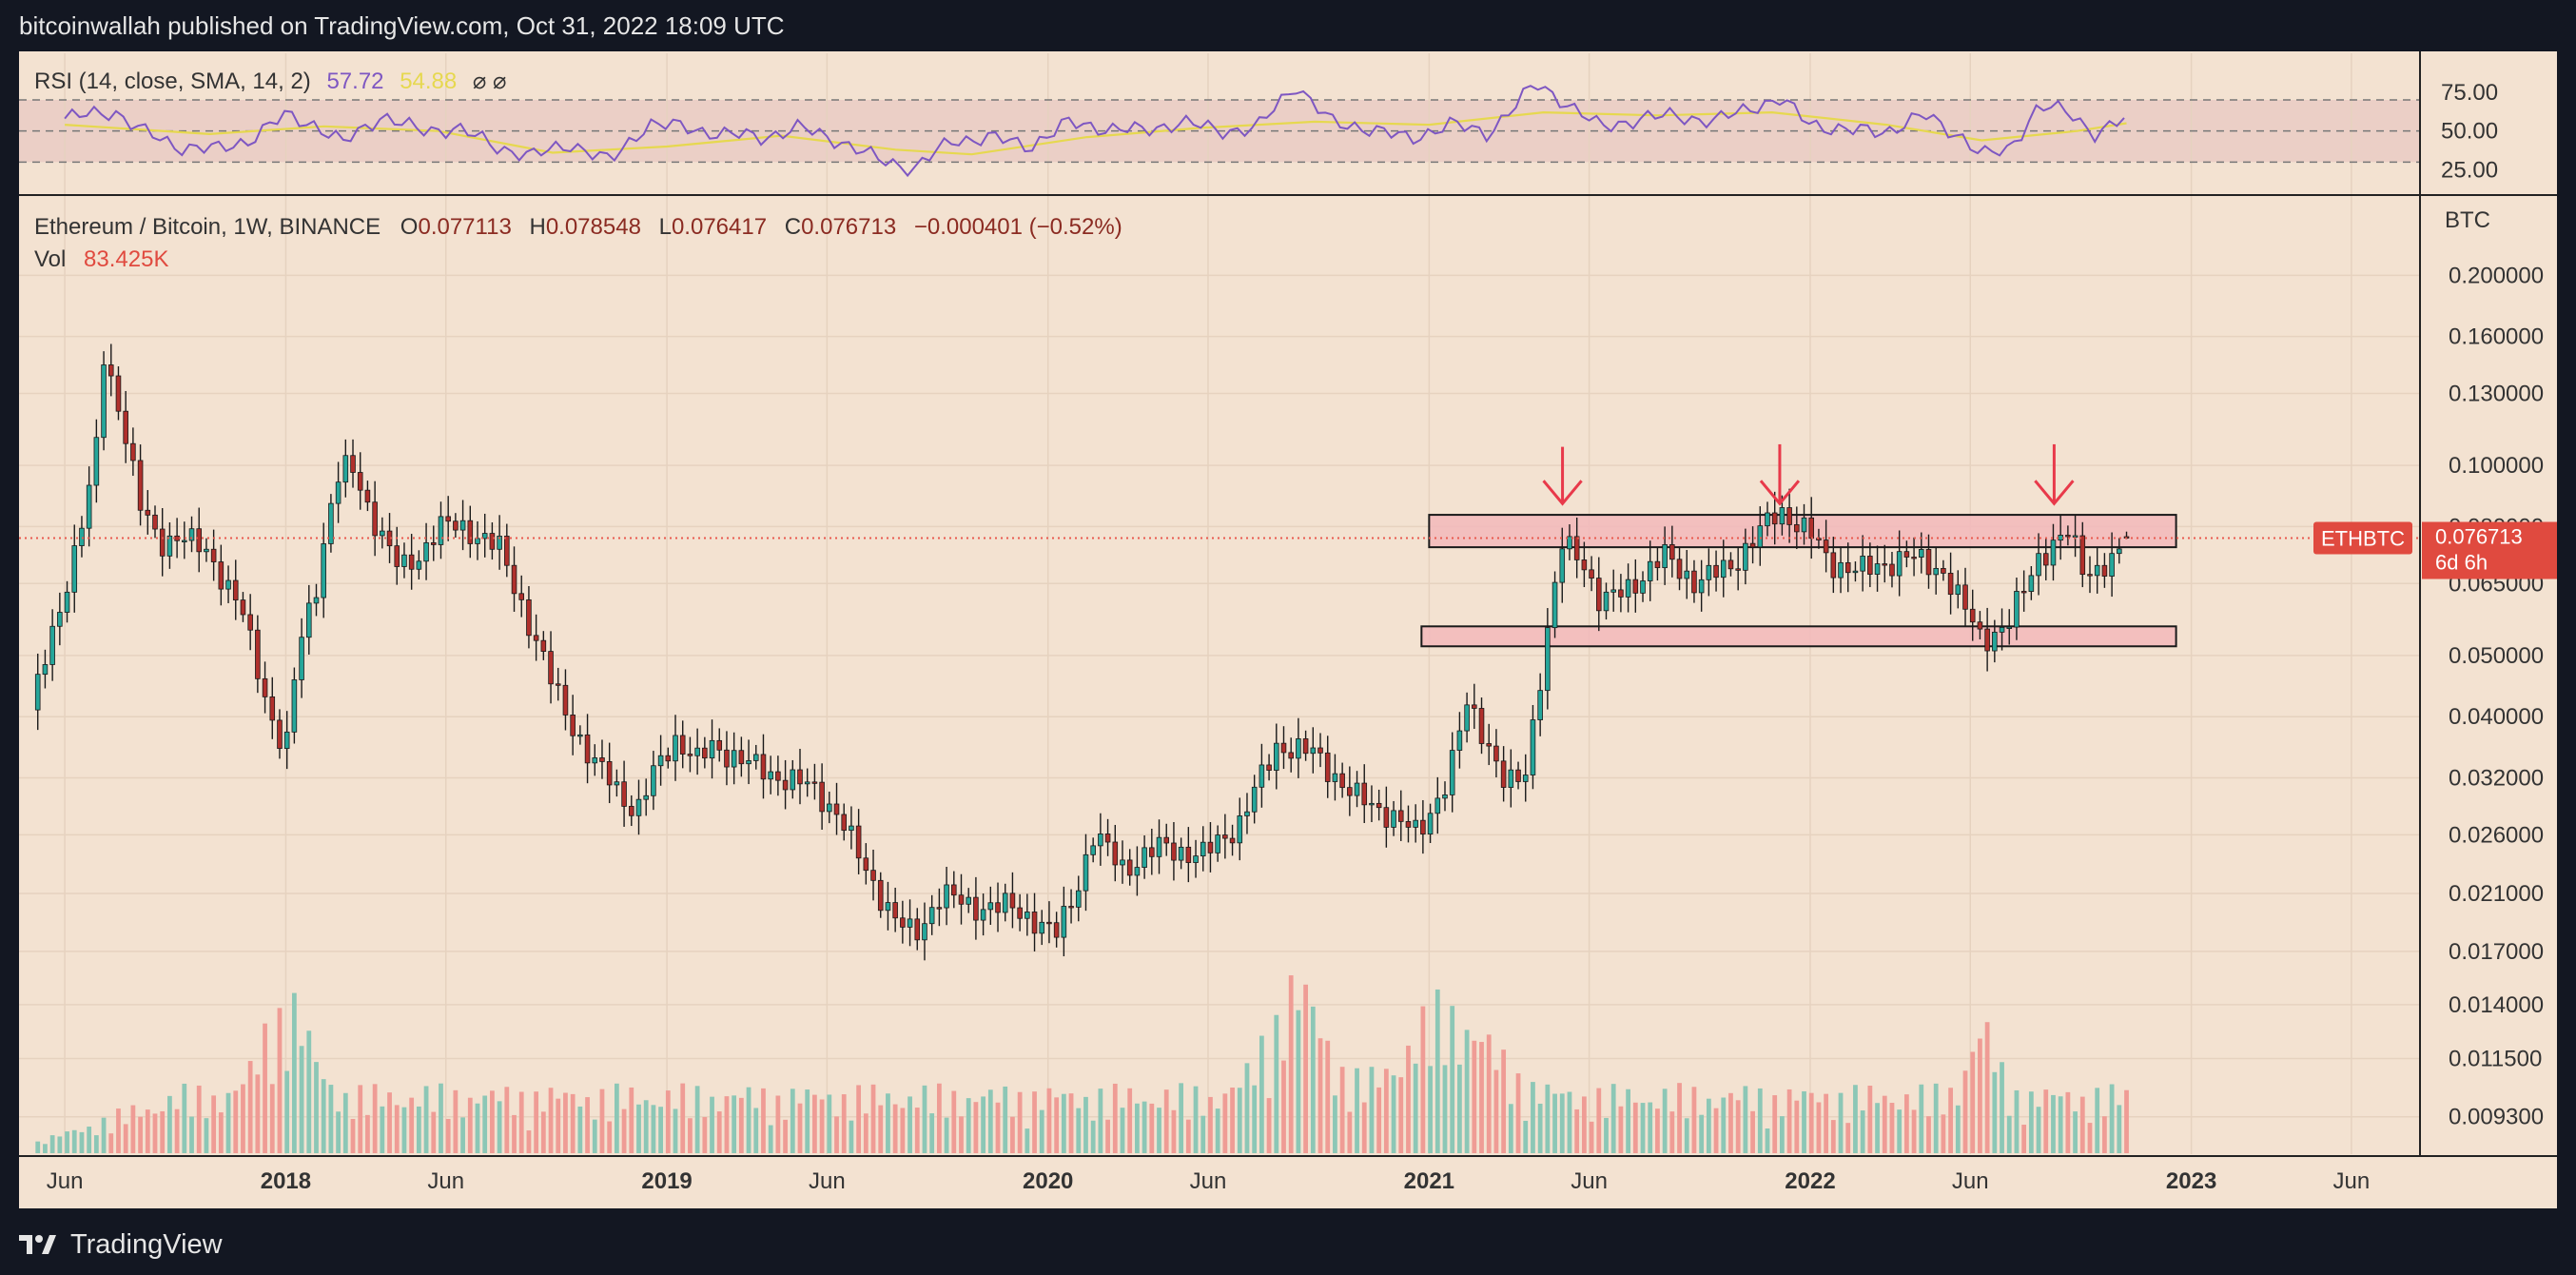 Image resolution: width=2576 pixels, height=1275 pixels. What do you see at coordinates (1096, 132) in the screenshot?
I see `rsi-lines` at bounding box center [1096, 132].